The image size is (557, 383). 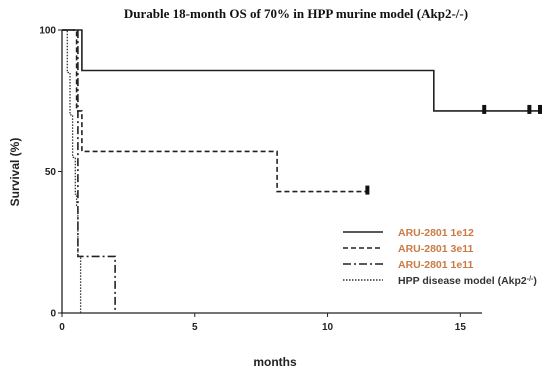 What do you see at coordinates (15, 172) in the screenshot?
I see `y-axis-label: Survival (%)` at bounding box center [15, 172].